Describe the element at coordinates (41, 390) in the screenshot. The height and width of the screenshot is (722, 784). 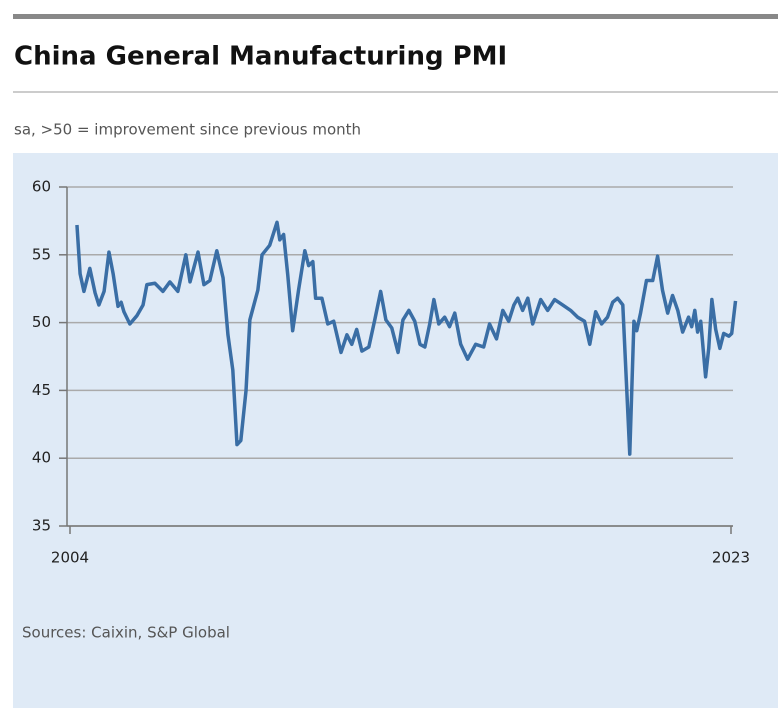
I see `y-tick-label: 45` at that location.